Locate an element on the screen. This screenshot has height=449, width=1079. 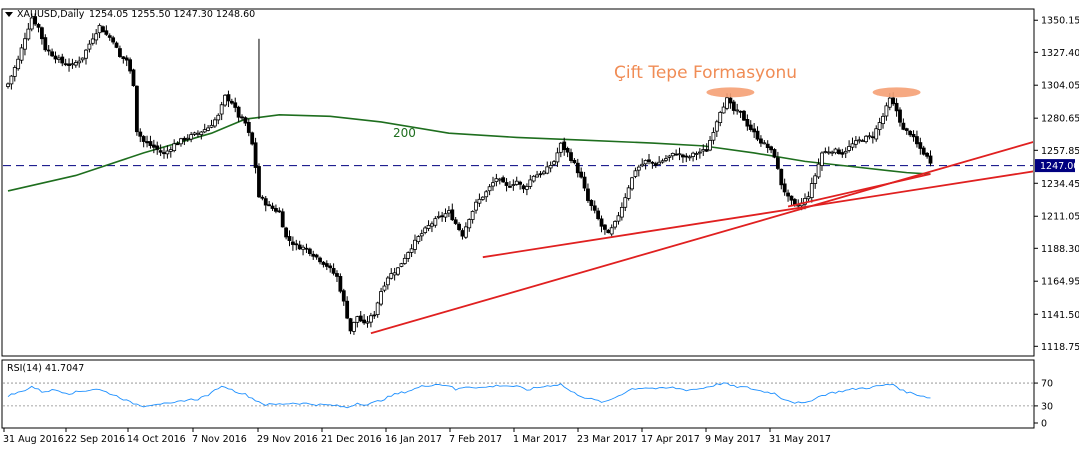
rsi-tick-label: 30 is located at coordinates (1047, 406).